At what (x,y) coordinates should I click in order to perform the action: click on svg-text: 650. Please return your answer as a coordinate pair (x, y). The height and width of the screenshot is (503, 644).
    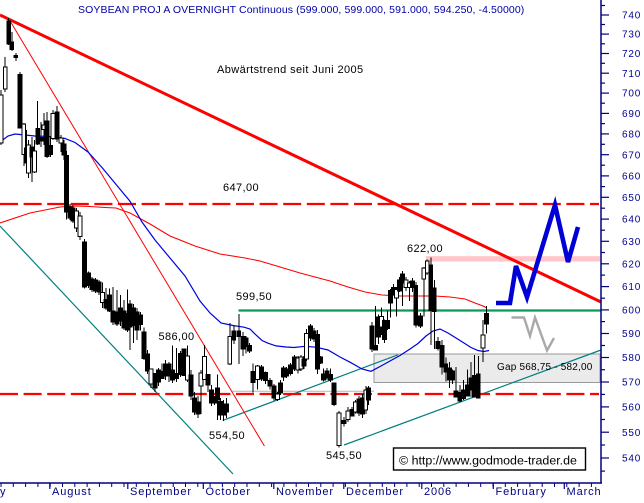
    Looking at the image, I should click on (631, 198).